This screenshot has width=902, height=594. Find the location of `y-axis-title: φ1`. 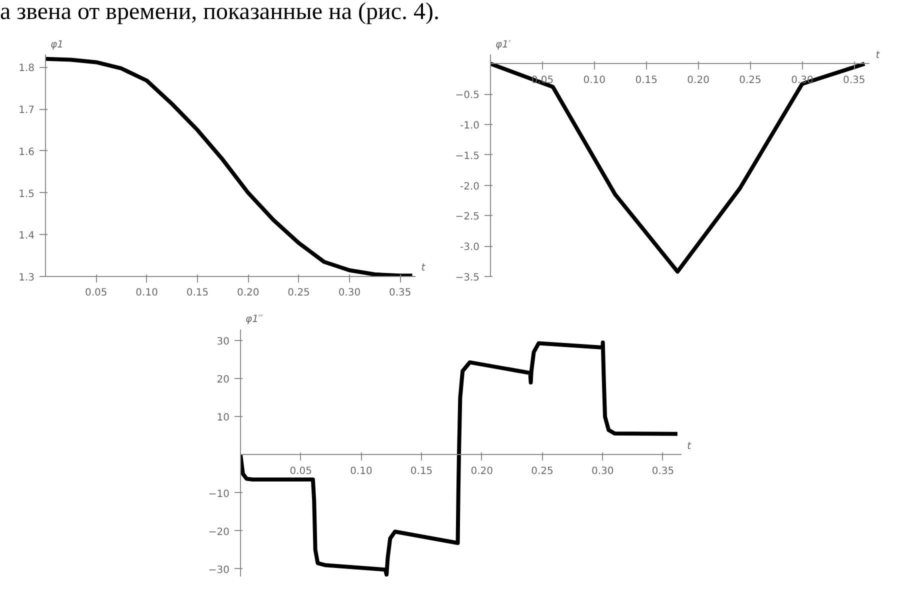

y-axis-title: φ1 is located at coordinates (57, 45).